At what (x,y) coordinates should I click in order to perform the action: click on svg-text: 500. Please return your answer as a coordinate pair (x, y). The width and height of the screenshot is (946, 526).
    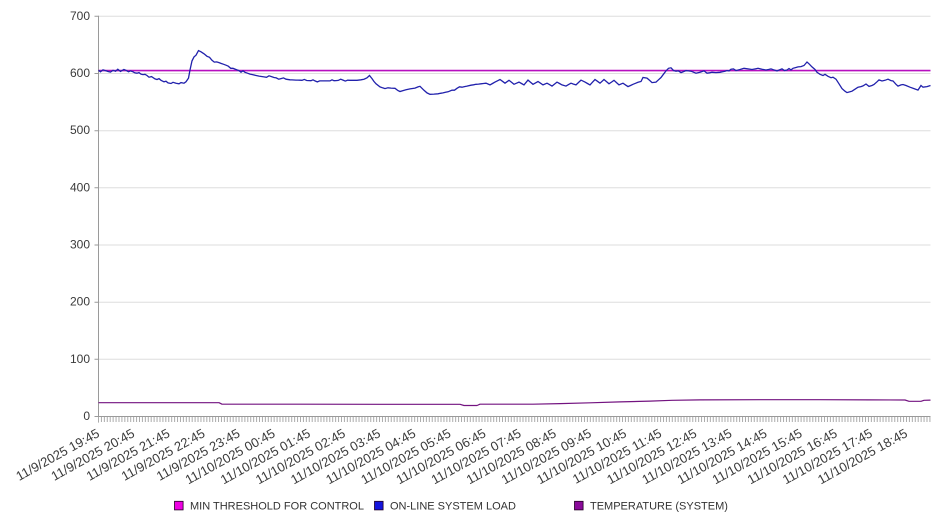
    Looking at the image, I should click on (80, 130).